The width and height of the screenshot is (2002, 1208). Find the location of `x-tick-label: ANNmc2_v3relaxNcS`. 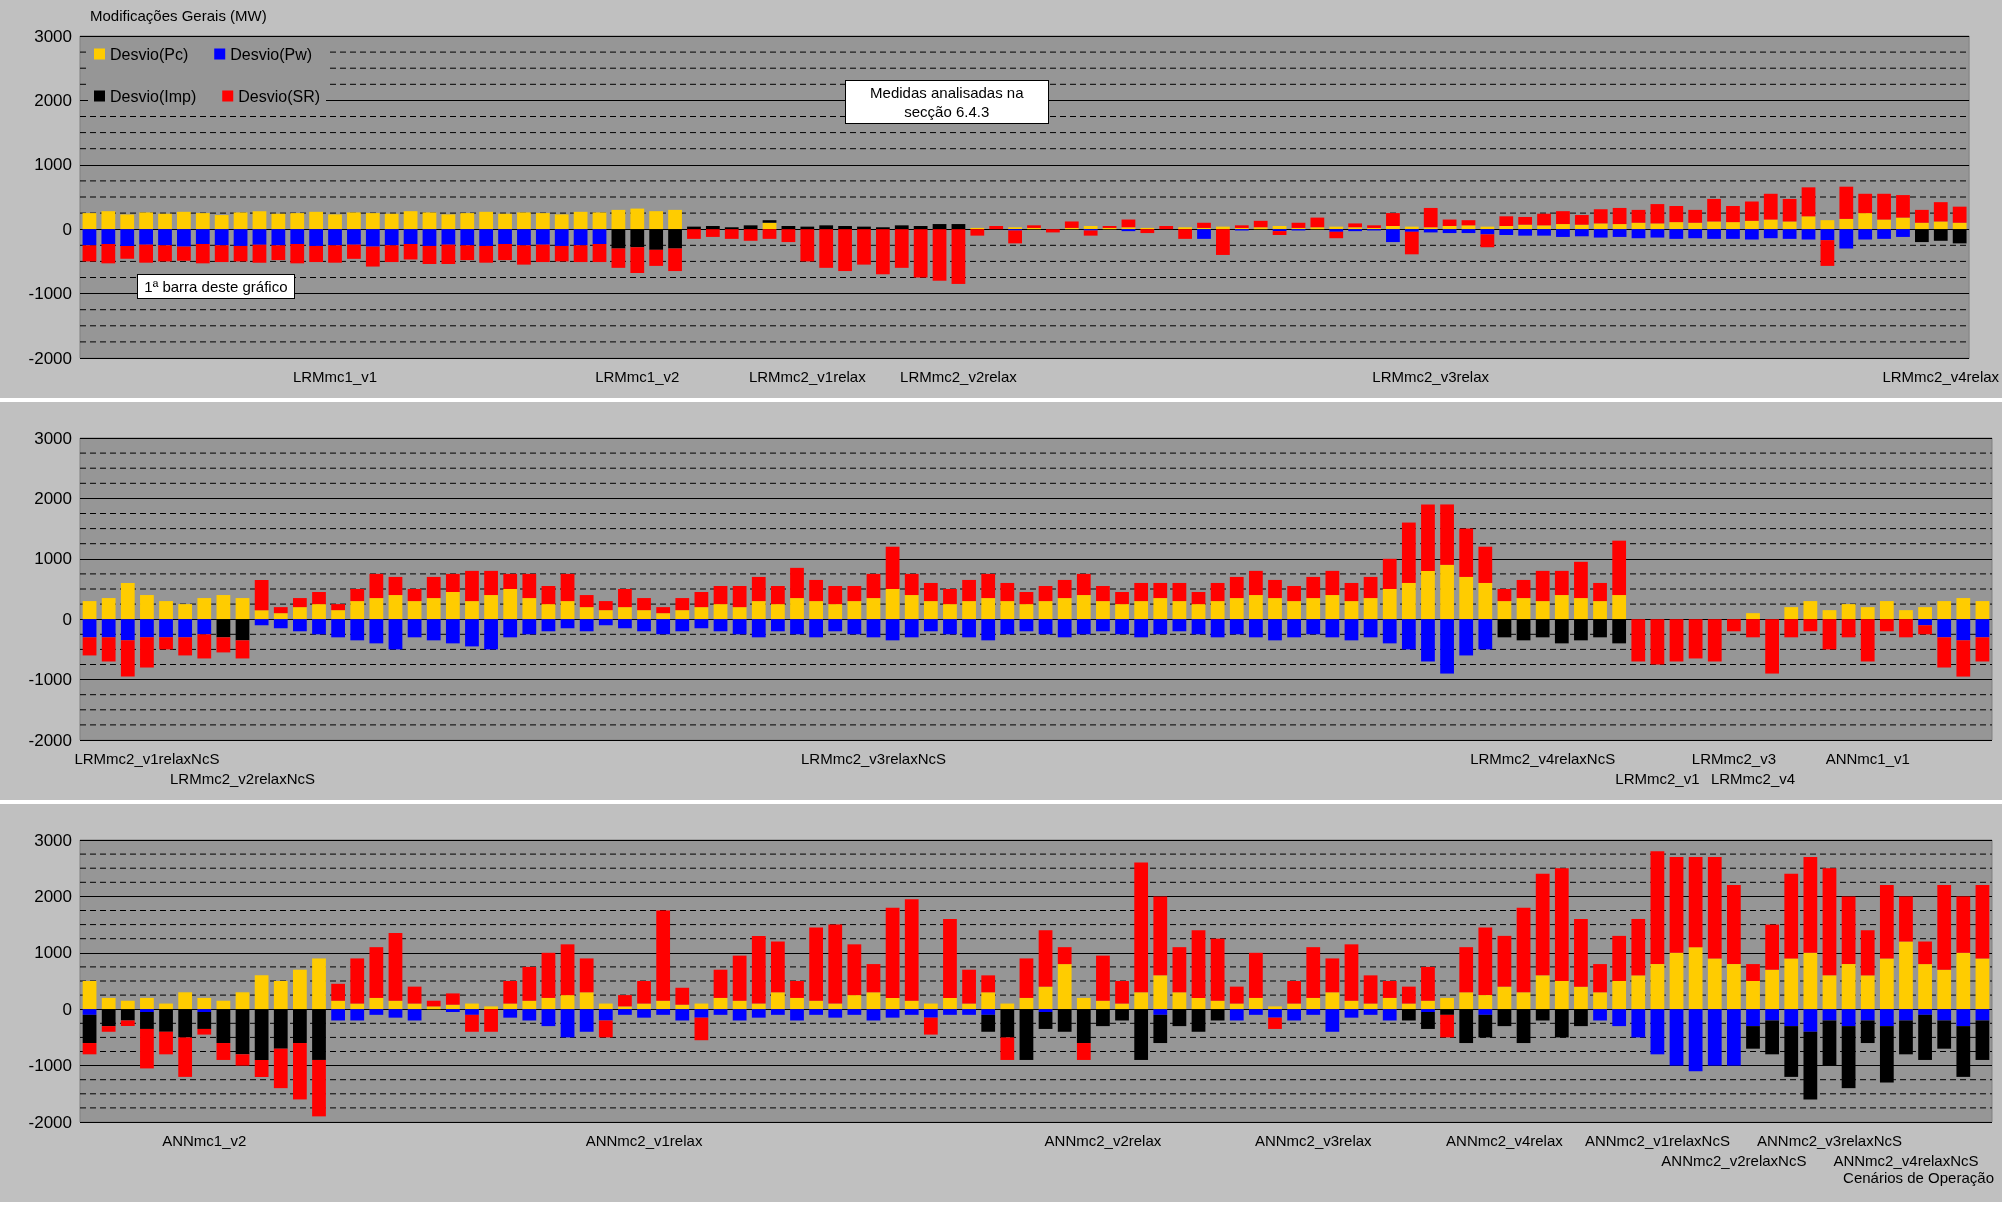

x-tick-label: ANNmc2_v3relaxNcS is located at coordinates (1829, 1140).